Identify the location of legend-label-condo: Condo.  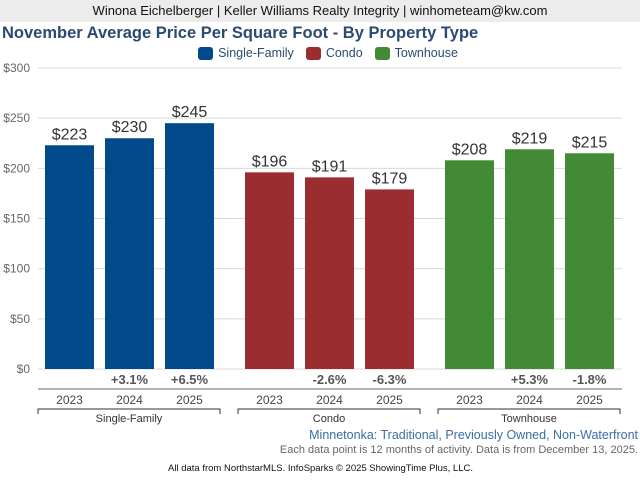
(344, 53).